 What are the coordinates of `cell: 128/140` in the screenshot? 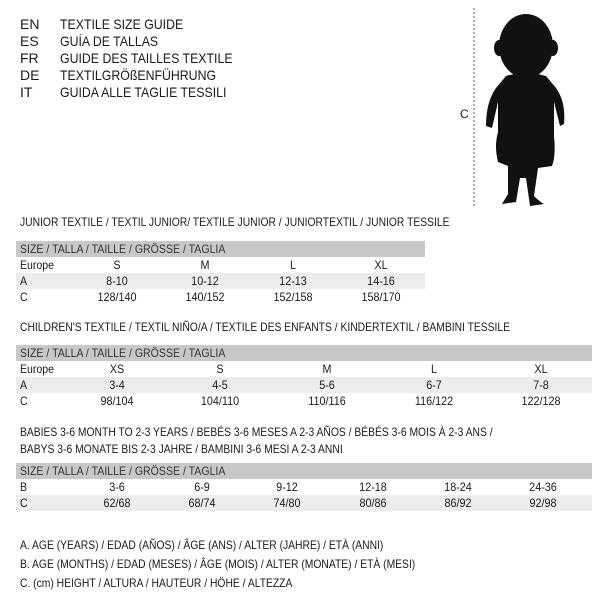 It's located at (117, 297).